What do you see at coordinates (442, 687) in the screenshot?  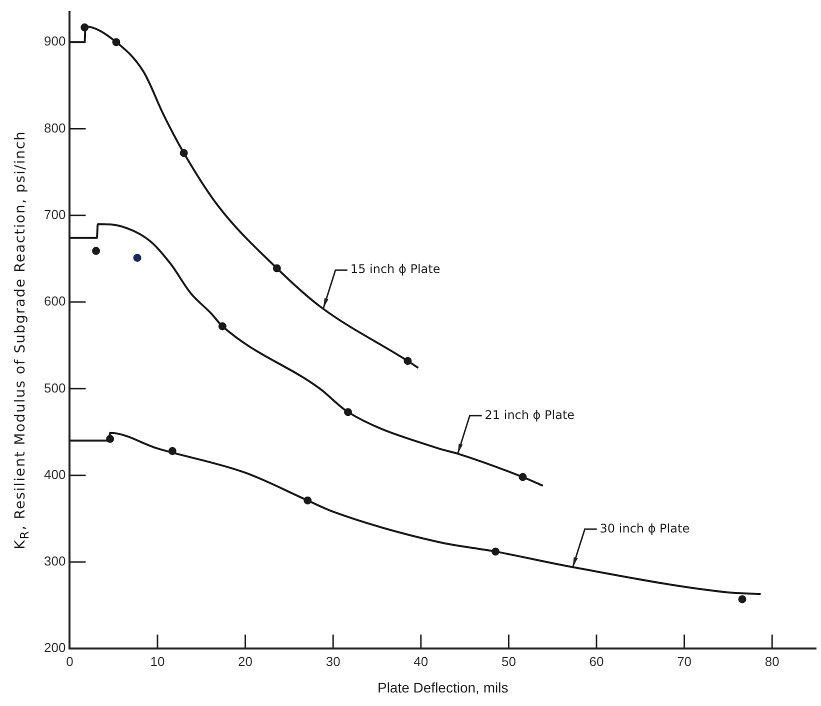 I see `x-axis-title: Plate Deflection, mils` at bounding box center [442, 687].